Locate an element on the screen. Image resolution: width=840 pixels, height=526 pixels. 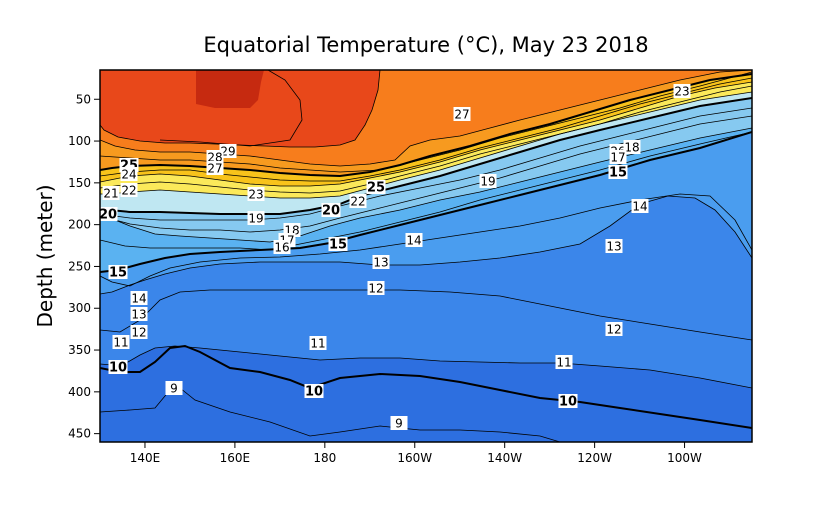
contour-label-21: 21 is located at coordinates (110, 194).